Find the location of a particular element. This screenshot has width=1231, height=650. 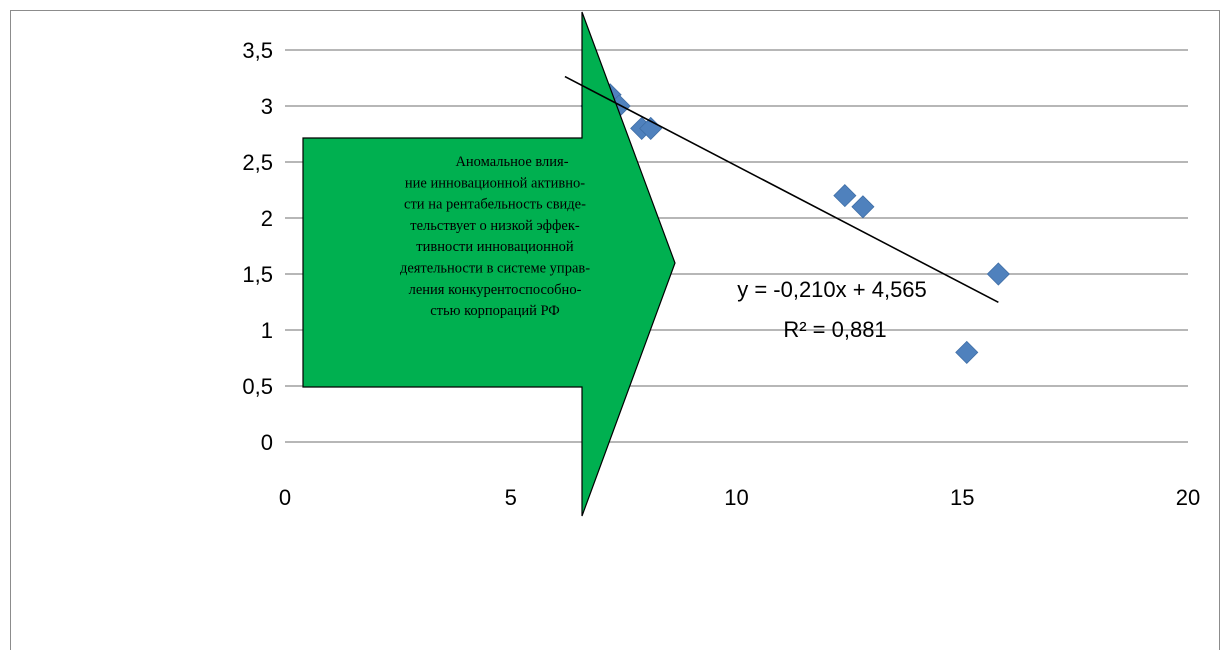

annotation-line: ние инновационной активно- is located at coordinates (495, 183).